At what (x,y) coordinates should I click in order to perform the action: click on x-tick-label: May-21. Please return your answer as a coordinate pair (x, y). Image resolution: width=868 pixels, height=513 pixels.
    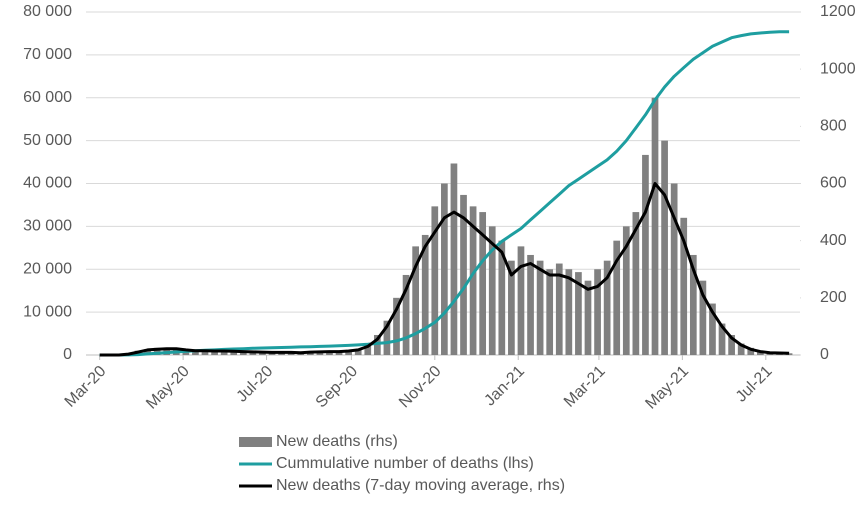
    Looking at the image, I should click on (667, 388).